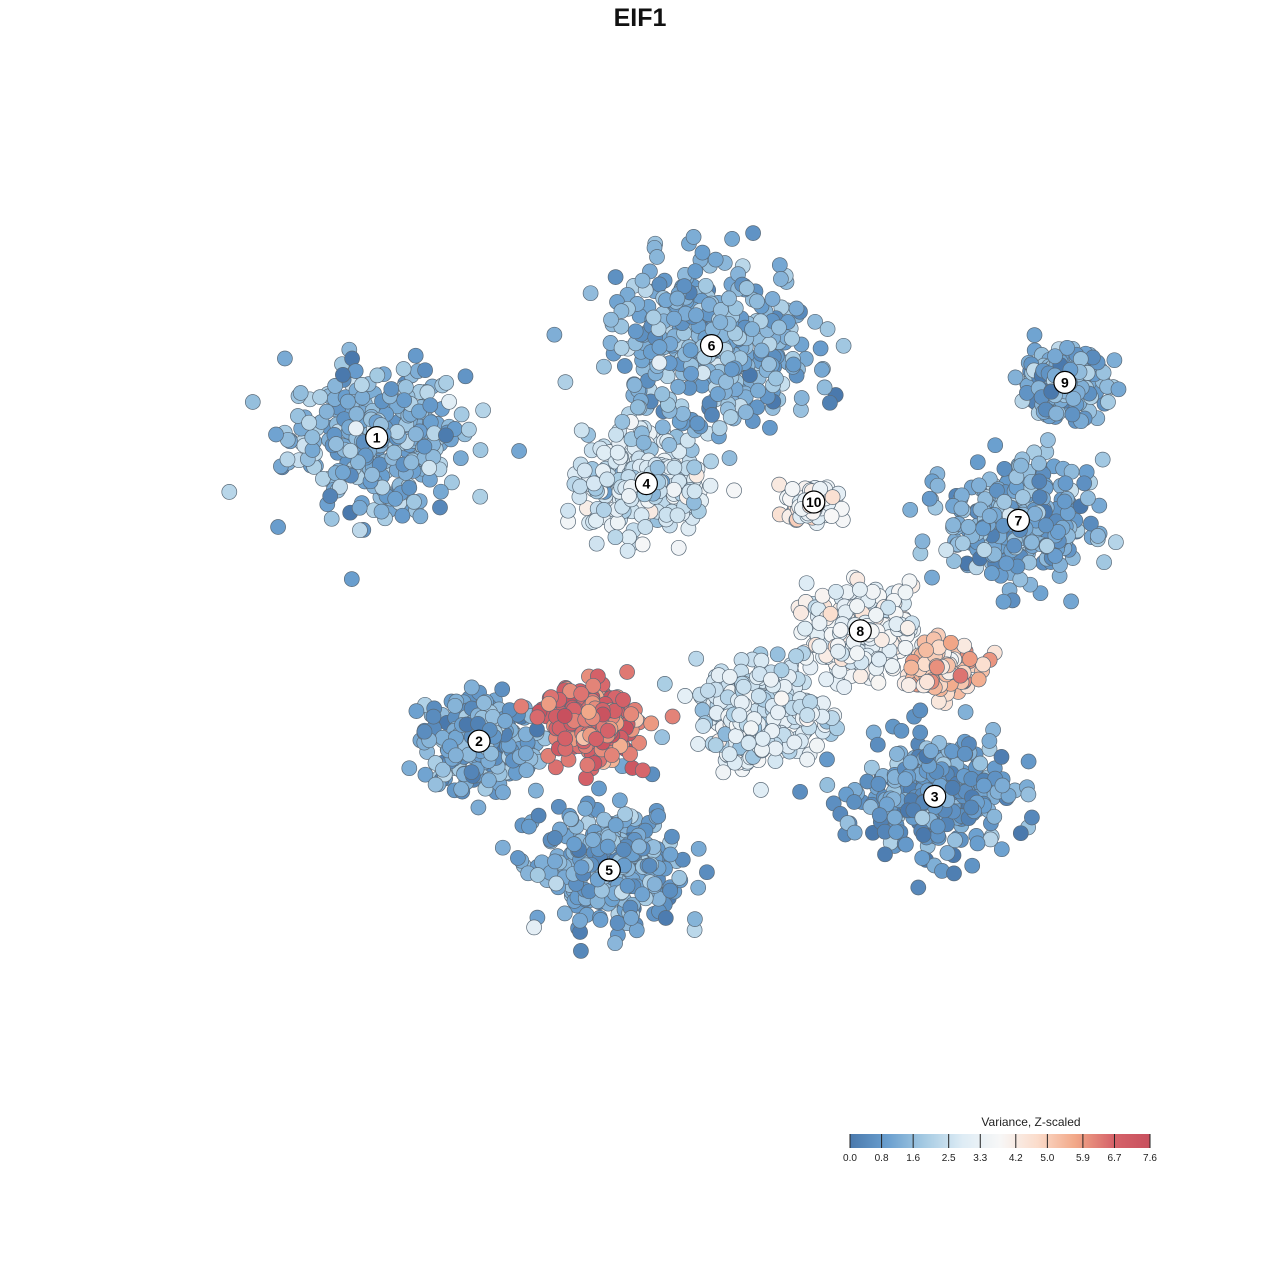 The image size is (1280, 1280). What do you see at coordinates (860, 631) in the screenshot?
I see `cluster-label: 8` at bounding box center [860, 631].